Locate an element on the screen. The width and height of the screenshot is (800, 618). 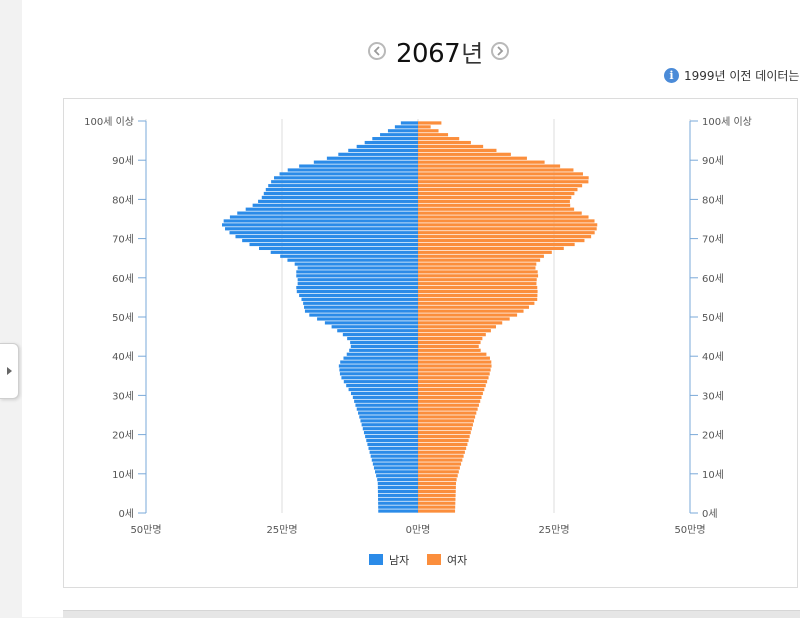
prev-year-button is located at coordinates (377, 51).